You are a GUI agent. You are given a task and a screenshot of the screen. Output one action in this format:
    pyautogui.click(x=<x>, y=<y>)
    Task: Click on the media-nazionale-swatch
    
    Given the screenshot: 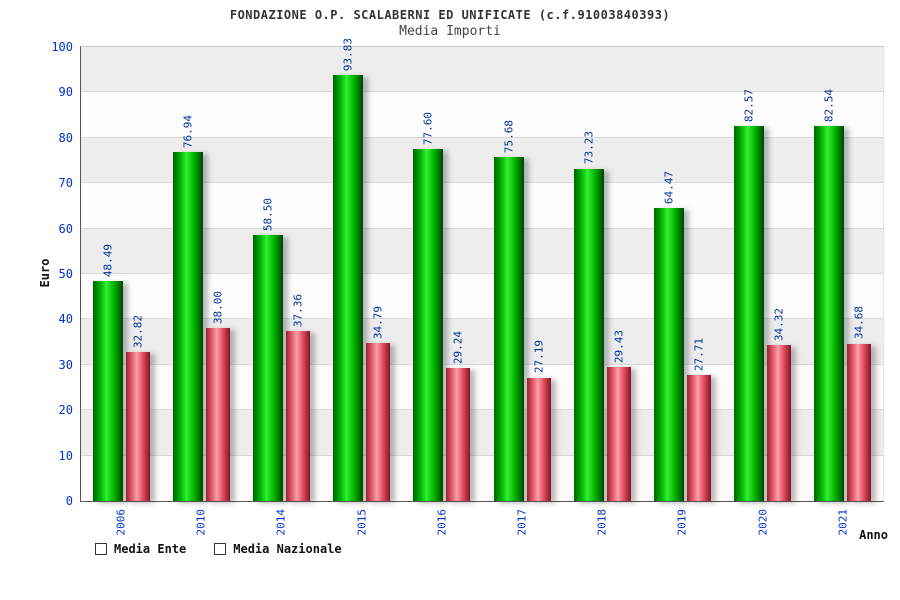 What is the action you would take?
    pyautogui.click(x=220, y=549)
    